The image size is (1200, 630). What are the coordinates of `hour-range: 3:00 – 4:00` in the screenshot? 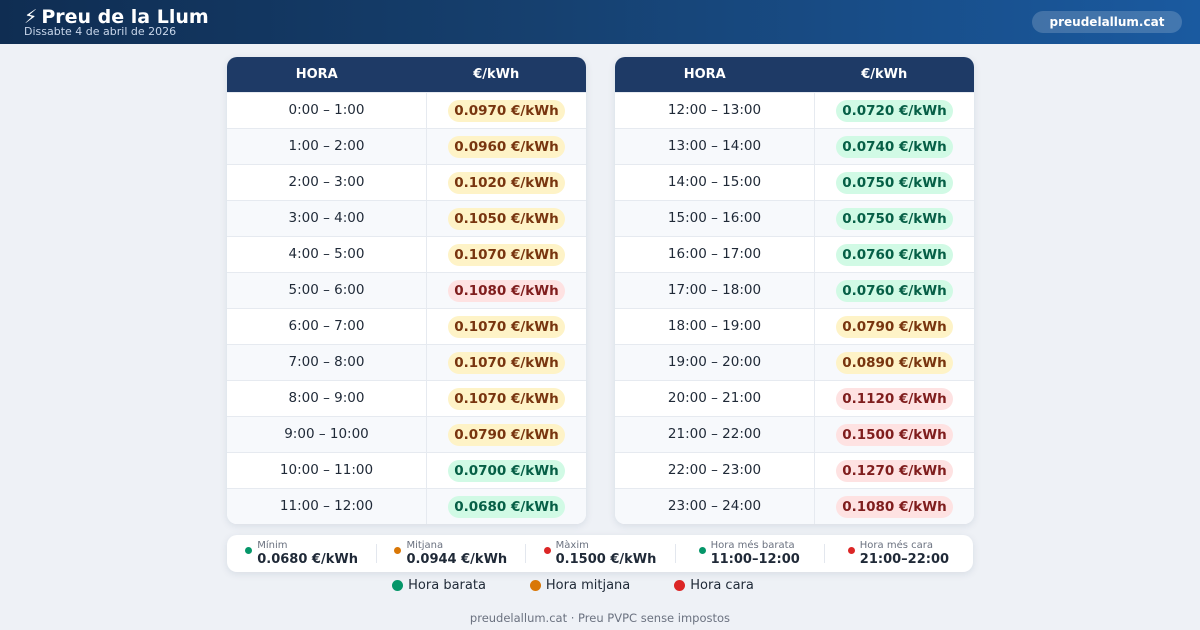 It's located at (327, 218).